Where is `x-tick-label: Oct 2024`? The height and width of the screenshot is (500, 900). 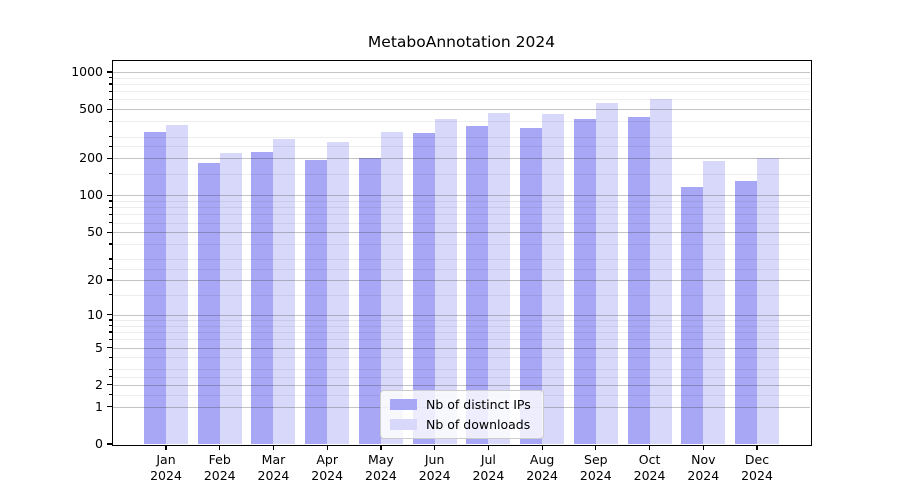
x-tick-label: Oct 2024 is located at coordinates (650, 467).